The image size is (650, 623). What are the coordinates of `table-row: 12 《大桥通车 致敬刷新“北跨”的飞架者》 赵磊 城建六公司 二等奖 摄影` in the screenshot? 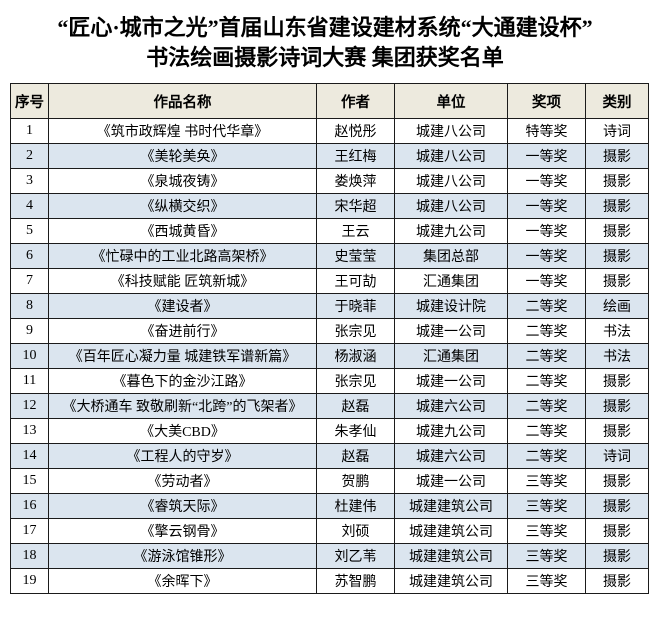 It's located at (329, 406).